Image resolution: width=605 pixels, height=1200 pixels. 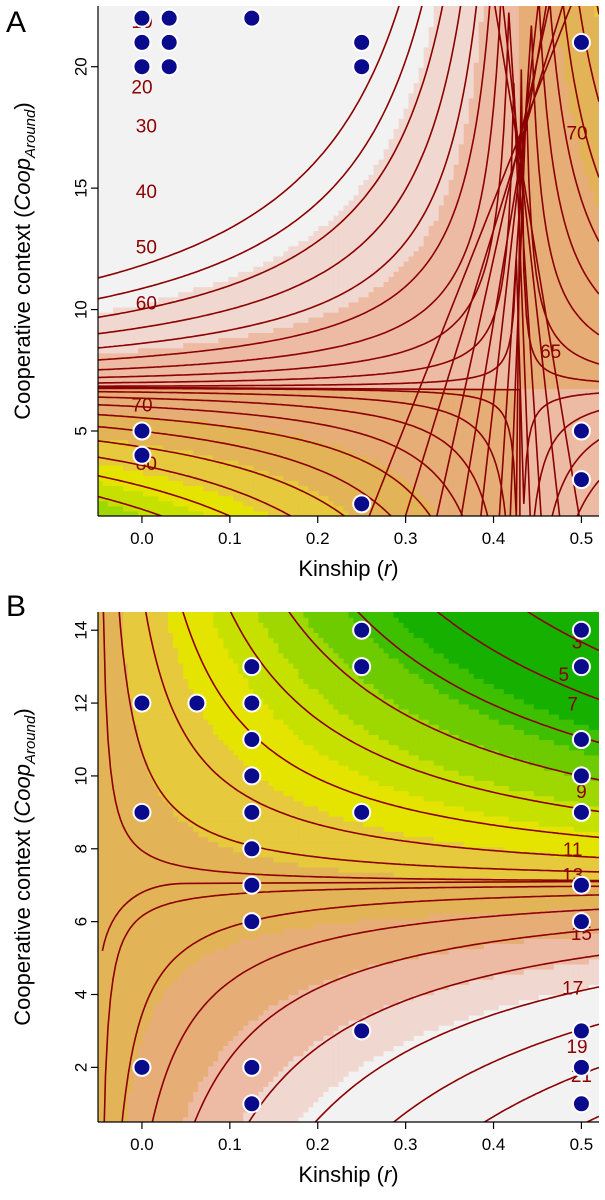 What do you see at coordinates (80, 430) in the screenshot?
I see `y-tick-label: 5` at bounding box center [80, 430].